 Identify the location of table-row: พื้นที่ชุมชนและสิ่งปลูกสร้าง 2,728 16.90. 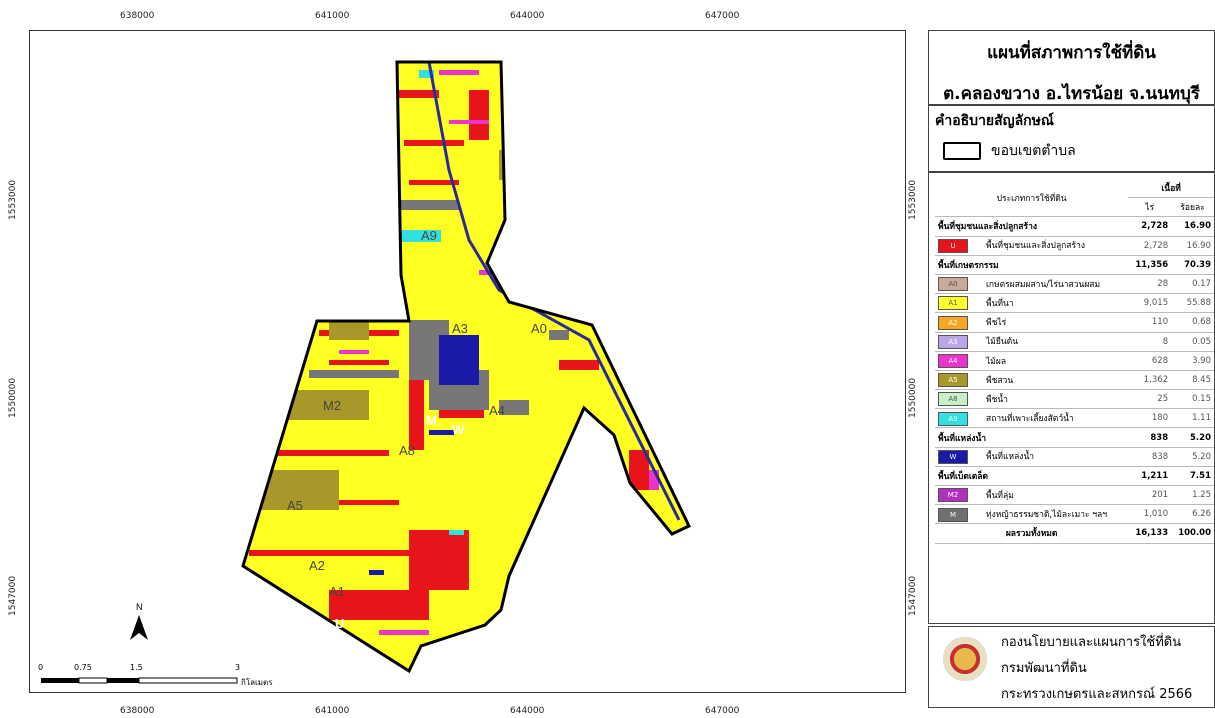
(1074, 226).